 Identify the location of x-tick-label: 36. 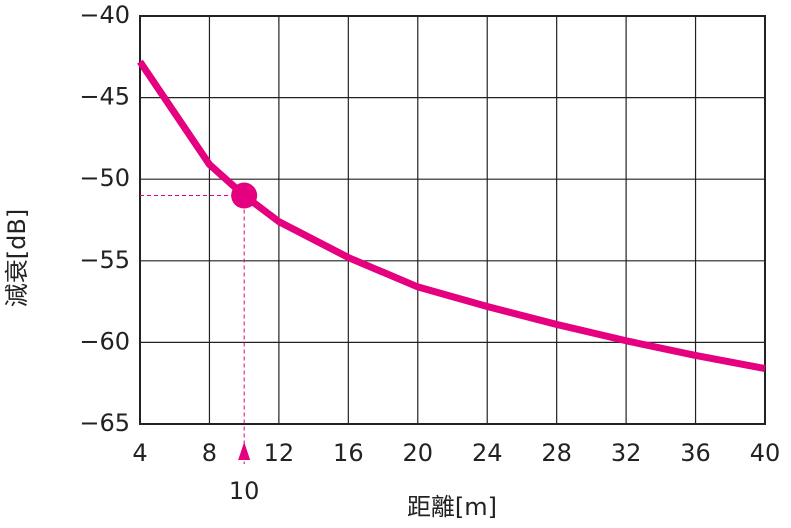
(695, 453).